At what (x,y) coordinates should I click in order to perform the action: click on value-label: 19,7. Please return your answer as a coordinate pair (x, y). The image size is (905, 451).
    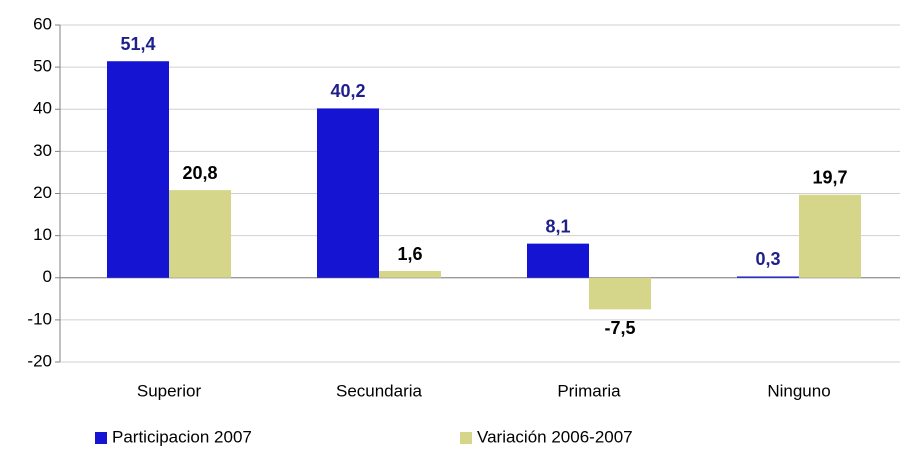
    Looking at the image, I should click on (829, 178).